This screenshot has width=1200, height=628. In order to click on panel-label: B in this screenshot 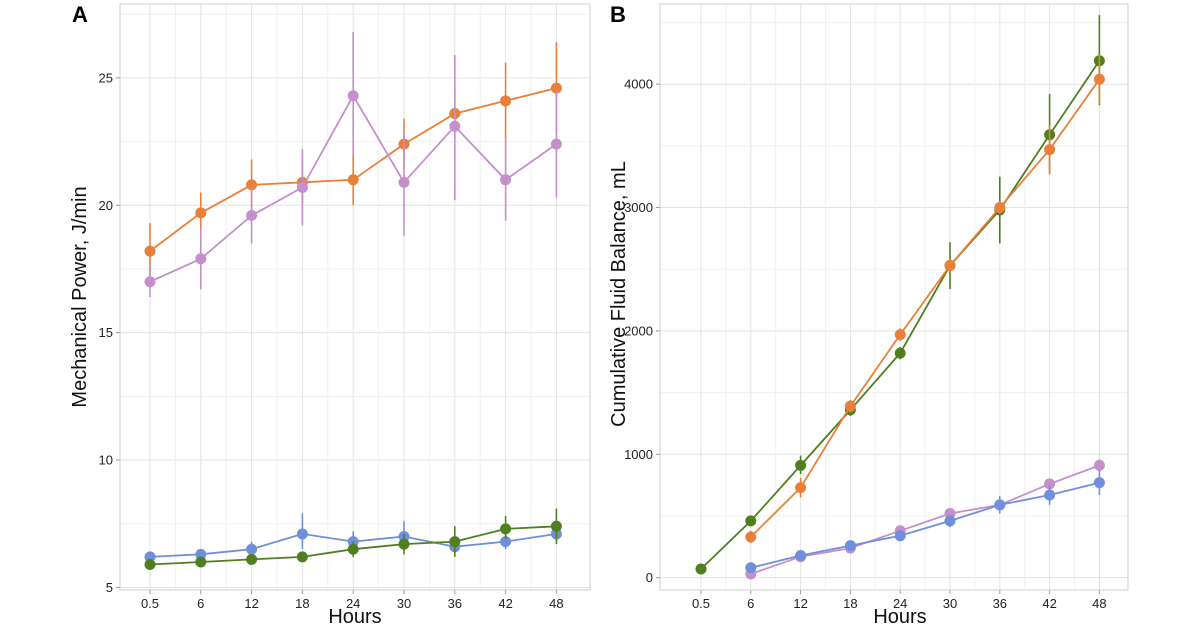, I will do `click(618, 14)`.